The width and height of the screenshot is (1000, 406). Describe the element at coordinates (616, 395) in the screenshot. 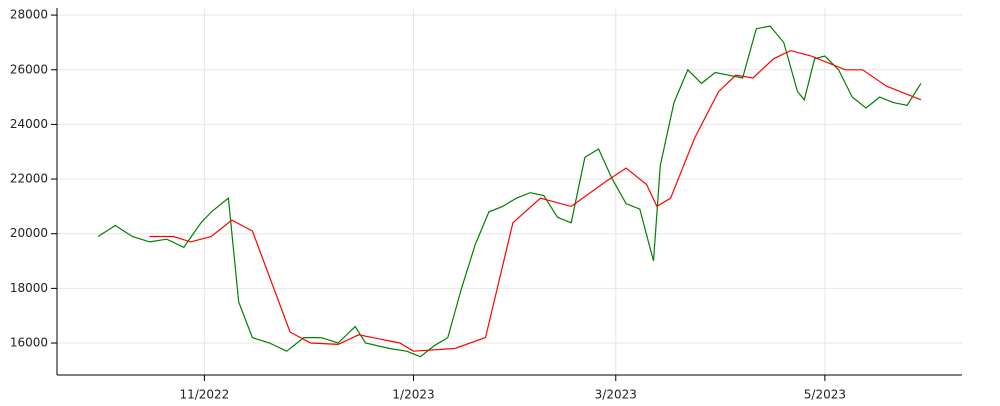

I see `x-tick-label: 3/2023` at that location.